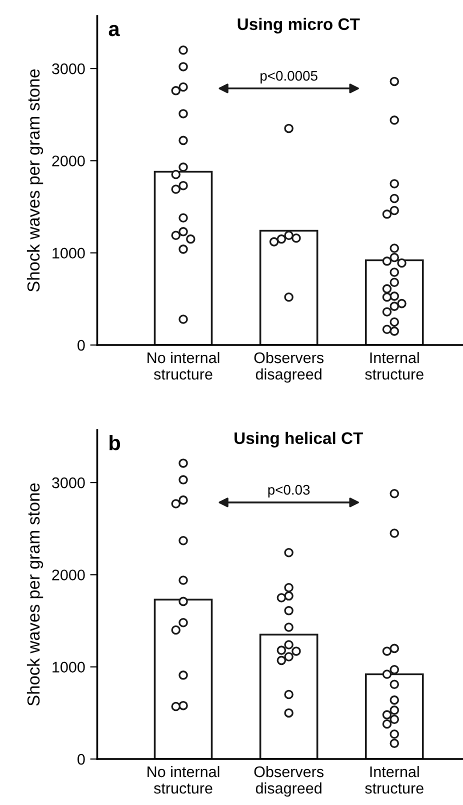  Describe the element at coordinates (299, 440) in the screenshot. I see `chart-title: Using helical CT` at that location.